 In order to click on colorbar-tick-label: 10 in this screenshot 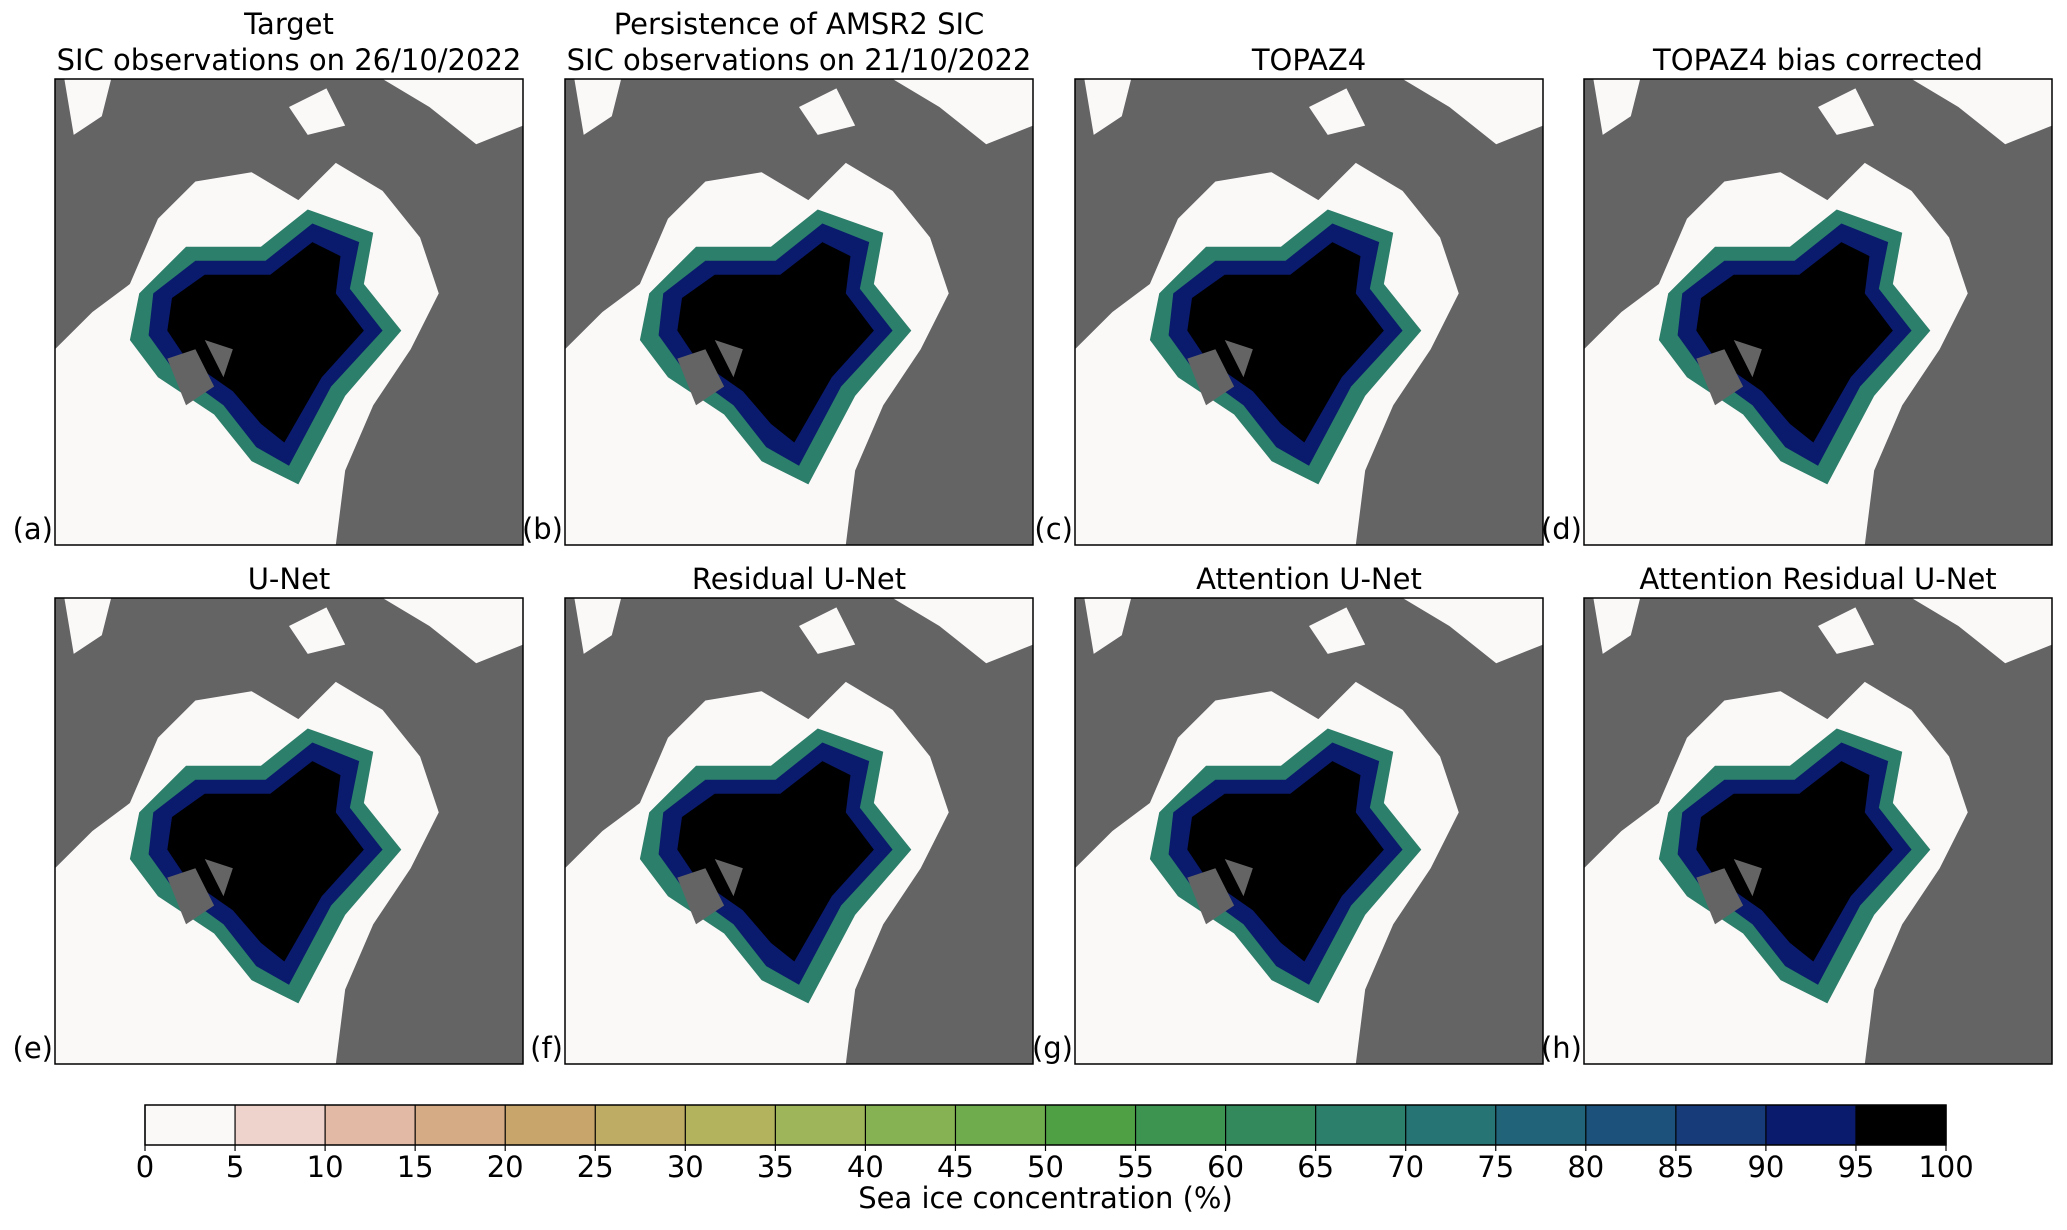, I will do `click(325, 1167)`.